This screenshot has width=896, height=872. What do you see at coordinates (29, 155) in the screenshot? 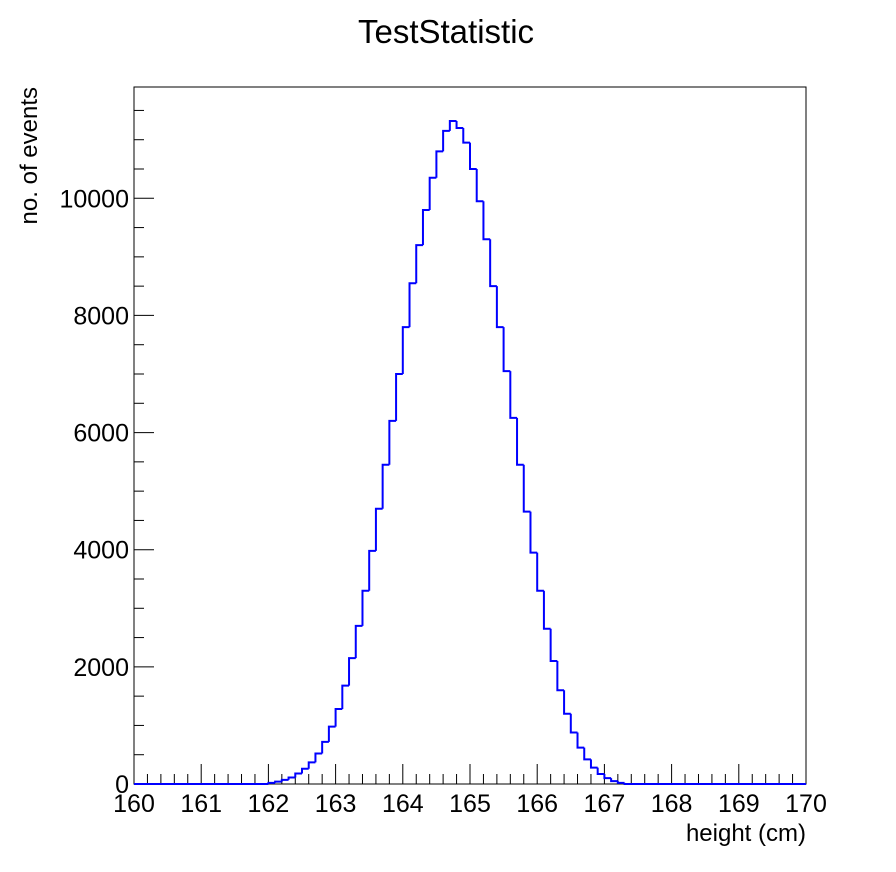
I see `y-axis-label: no. of events` at bounding box center [29, 155].